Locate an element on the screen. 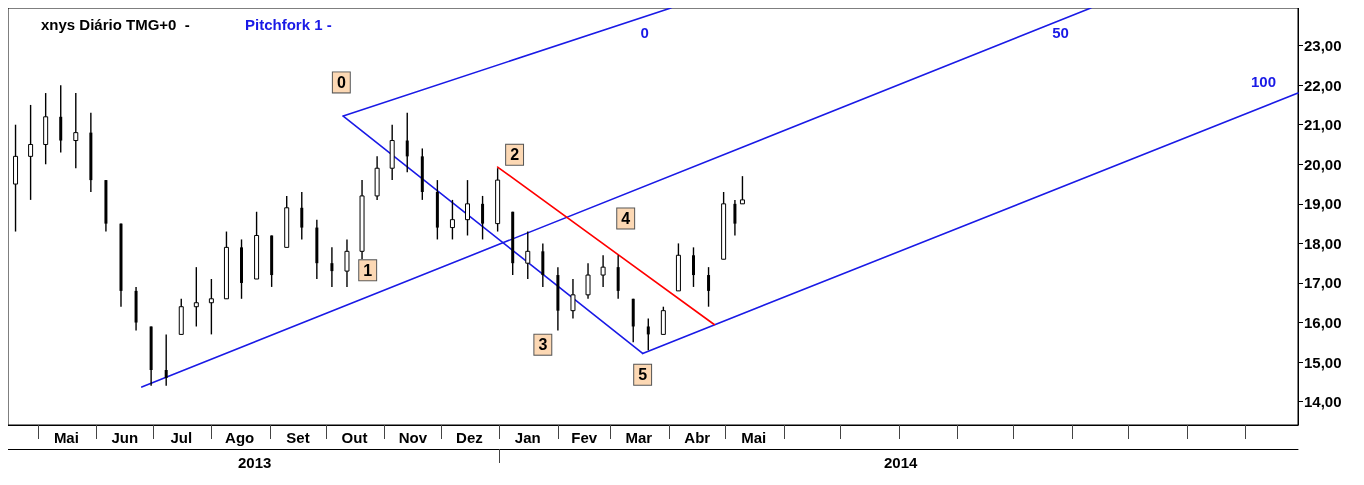  text: xnys Diário TMG+0 - is located at coordinates (115, 24).